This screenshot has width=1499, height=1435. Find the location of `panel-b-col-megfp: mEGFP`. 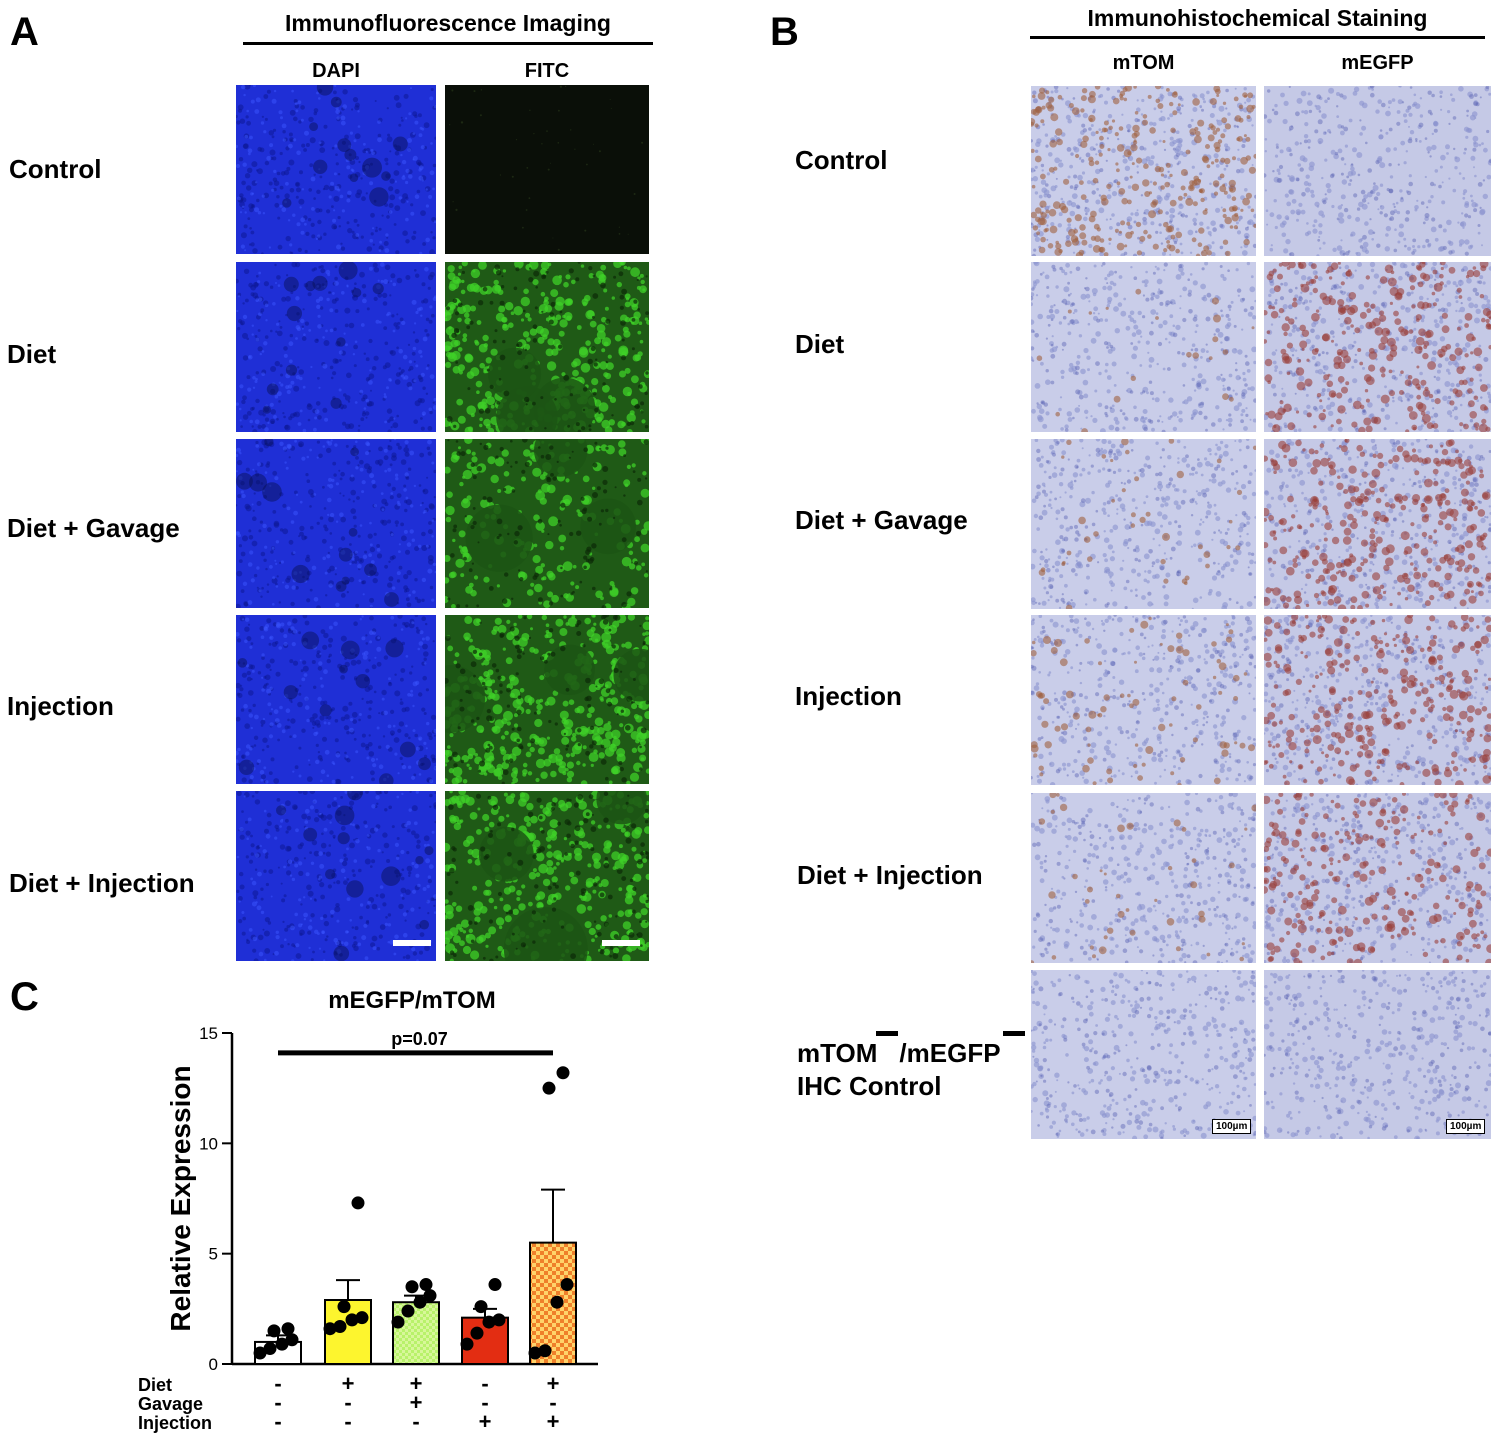

panel-b-col-megfp: mEGFP is located at coordinates (1377, 63).